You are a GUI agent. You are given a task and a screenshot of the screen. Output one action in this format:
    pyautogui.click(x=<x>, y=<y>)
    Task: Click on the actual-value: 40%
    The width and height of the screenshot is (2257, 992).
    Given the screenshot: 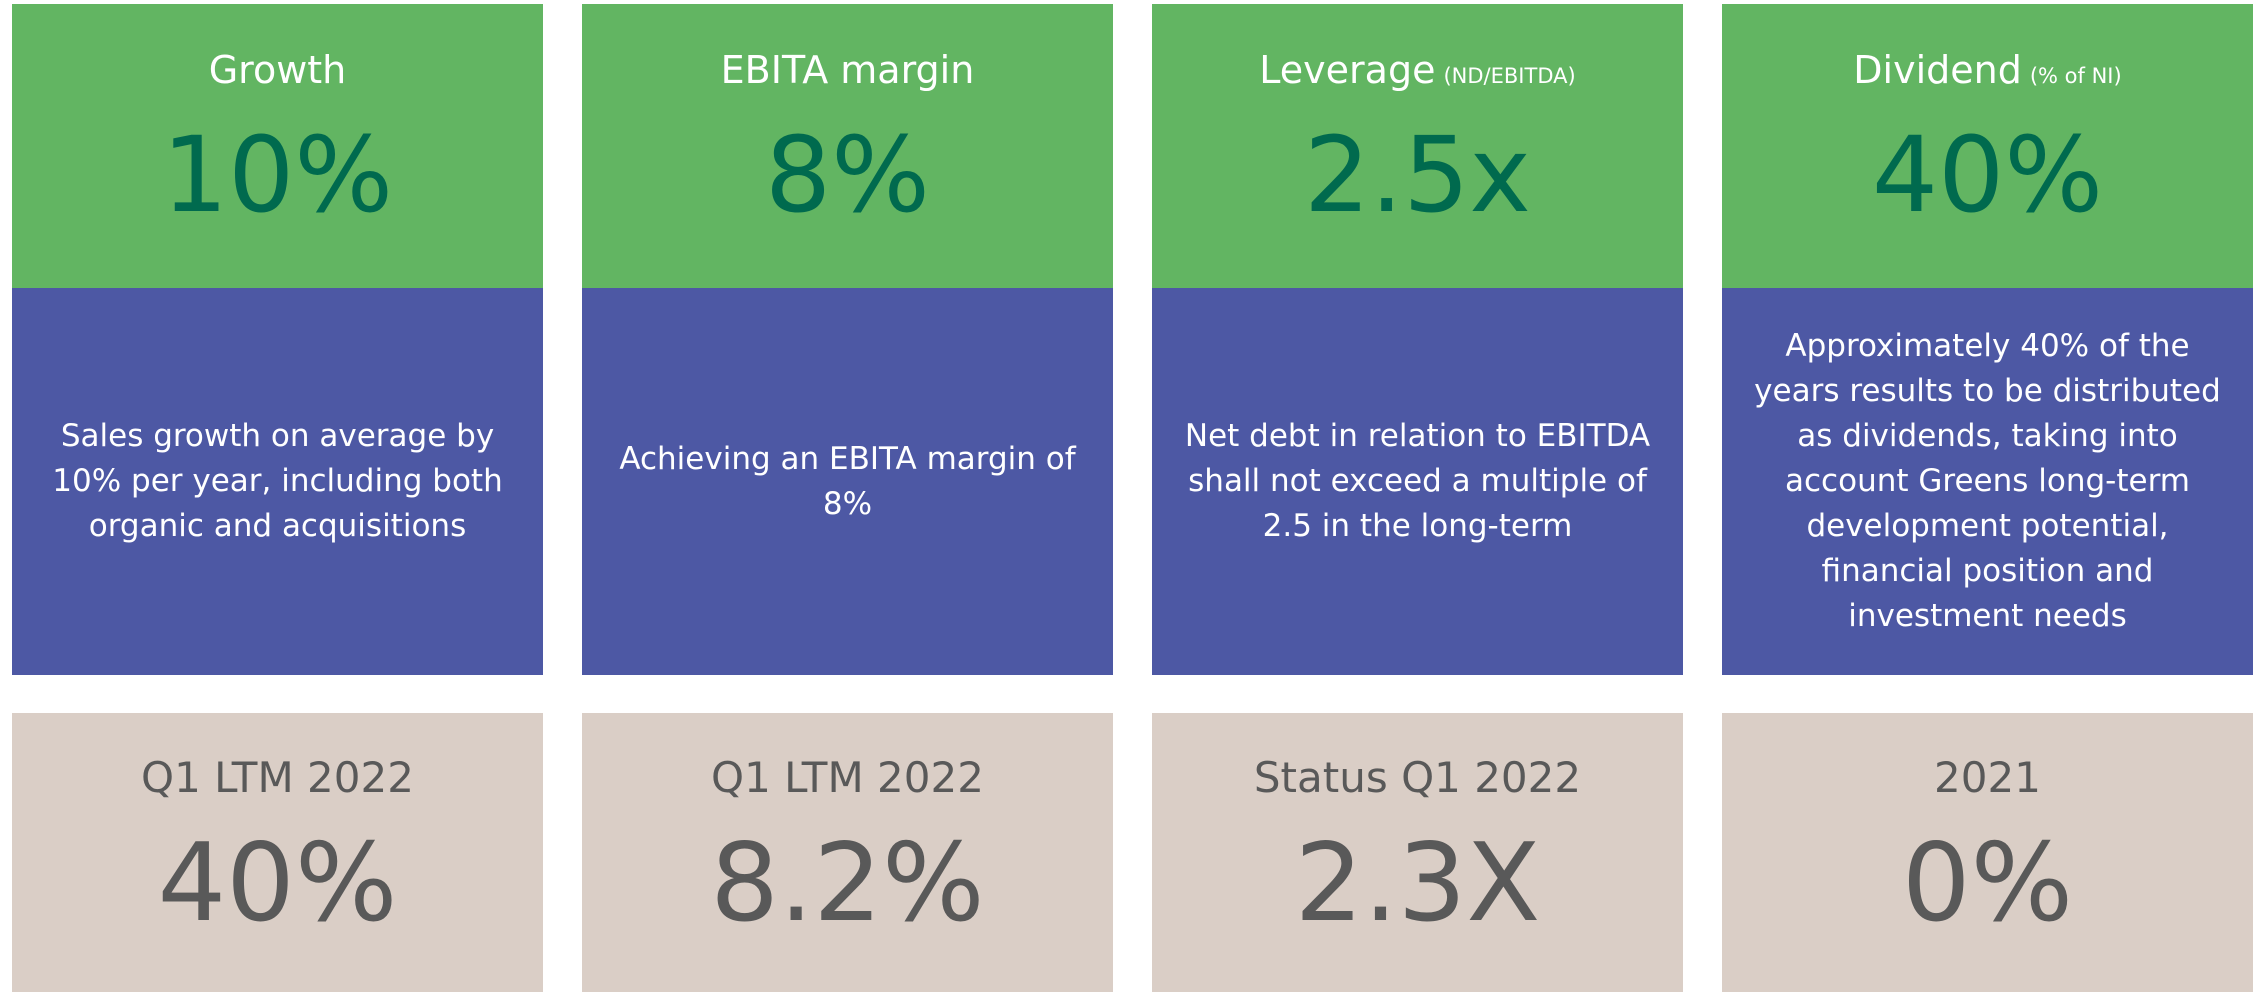 What is the action you would take?
    pyautogui.click(x=277, y=883)
    